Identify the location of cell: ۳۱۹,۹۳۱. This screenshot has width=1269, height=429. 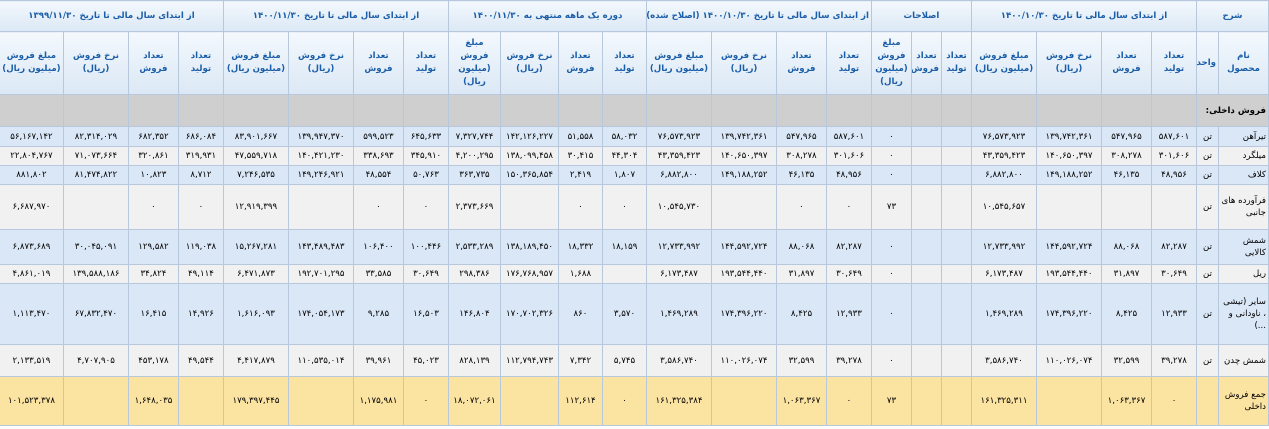
(200, 156).